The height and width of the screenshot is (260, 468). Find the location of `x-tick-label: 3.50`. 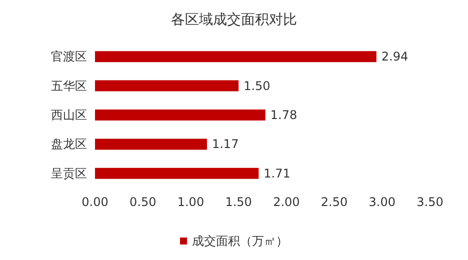

x-tick-label: 3.50 is located at coordinates (430, 202).